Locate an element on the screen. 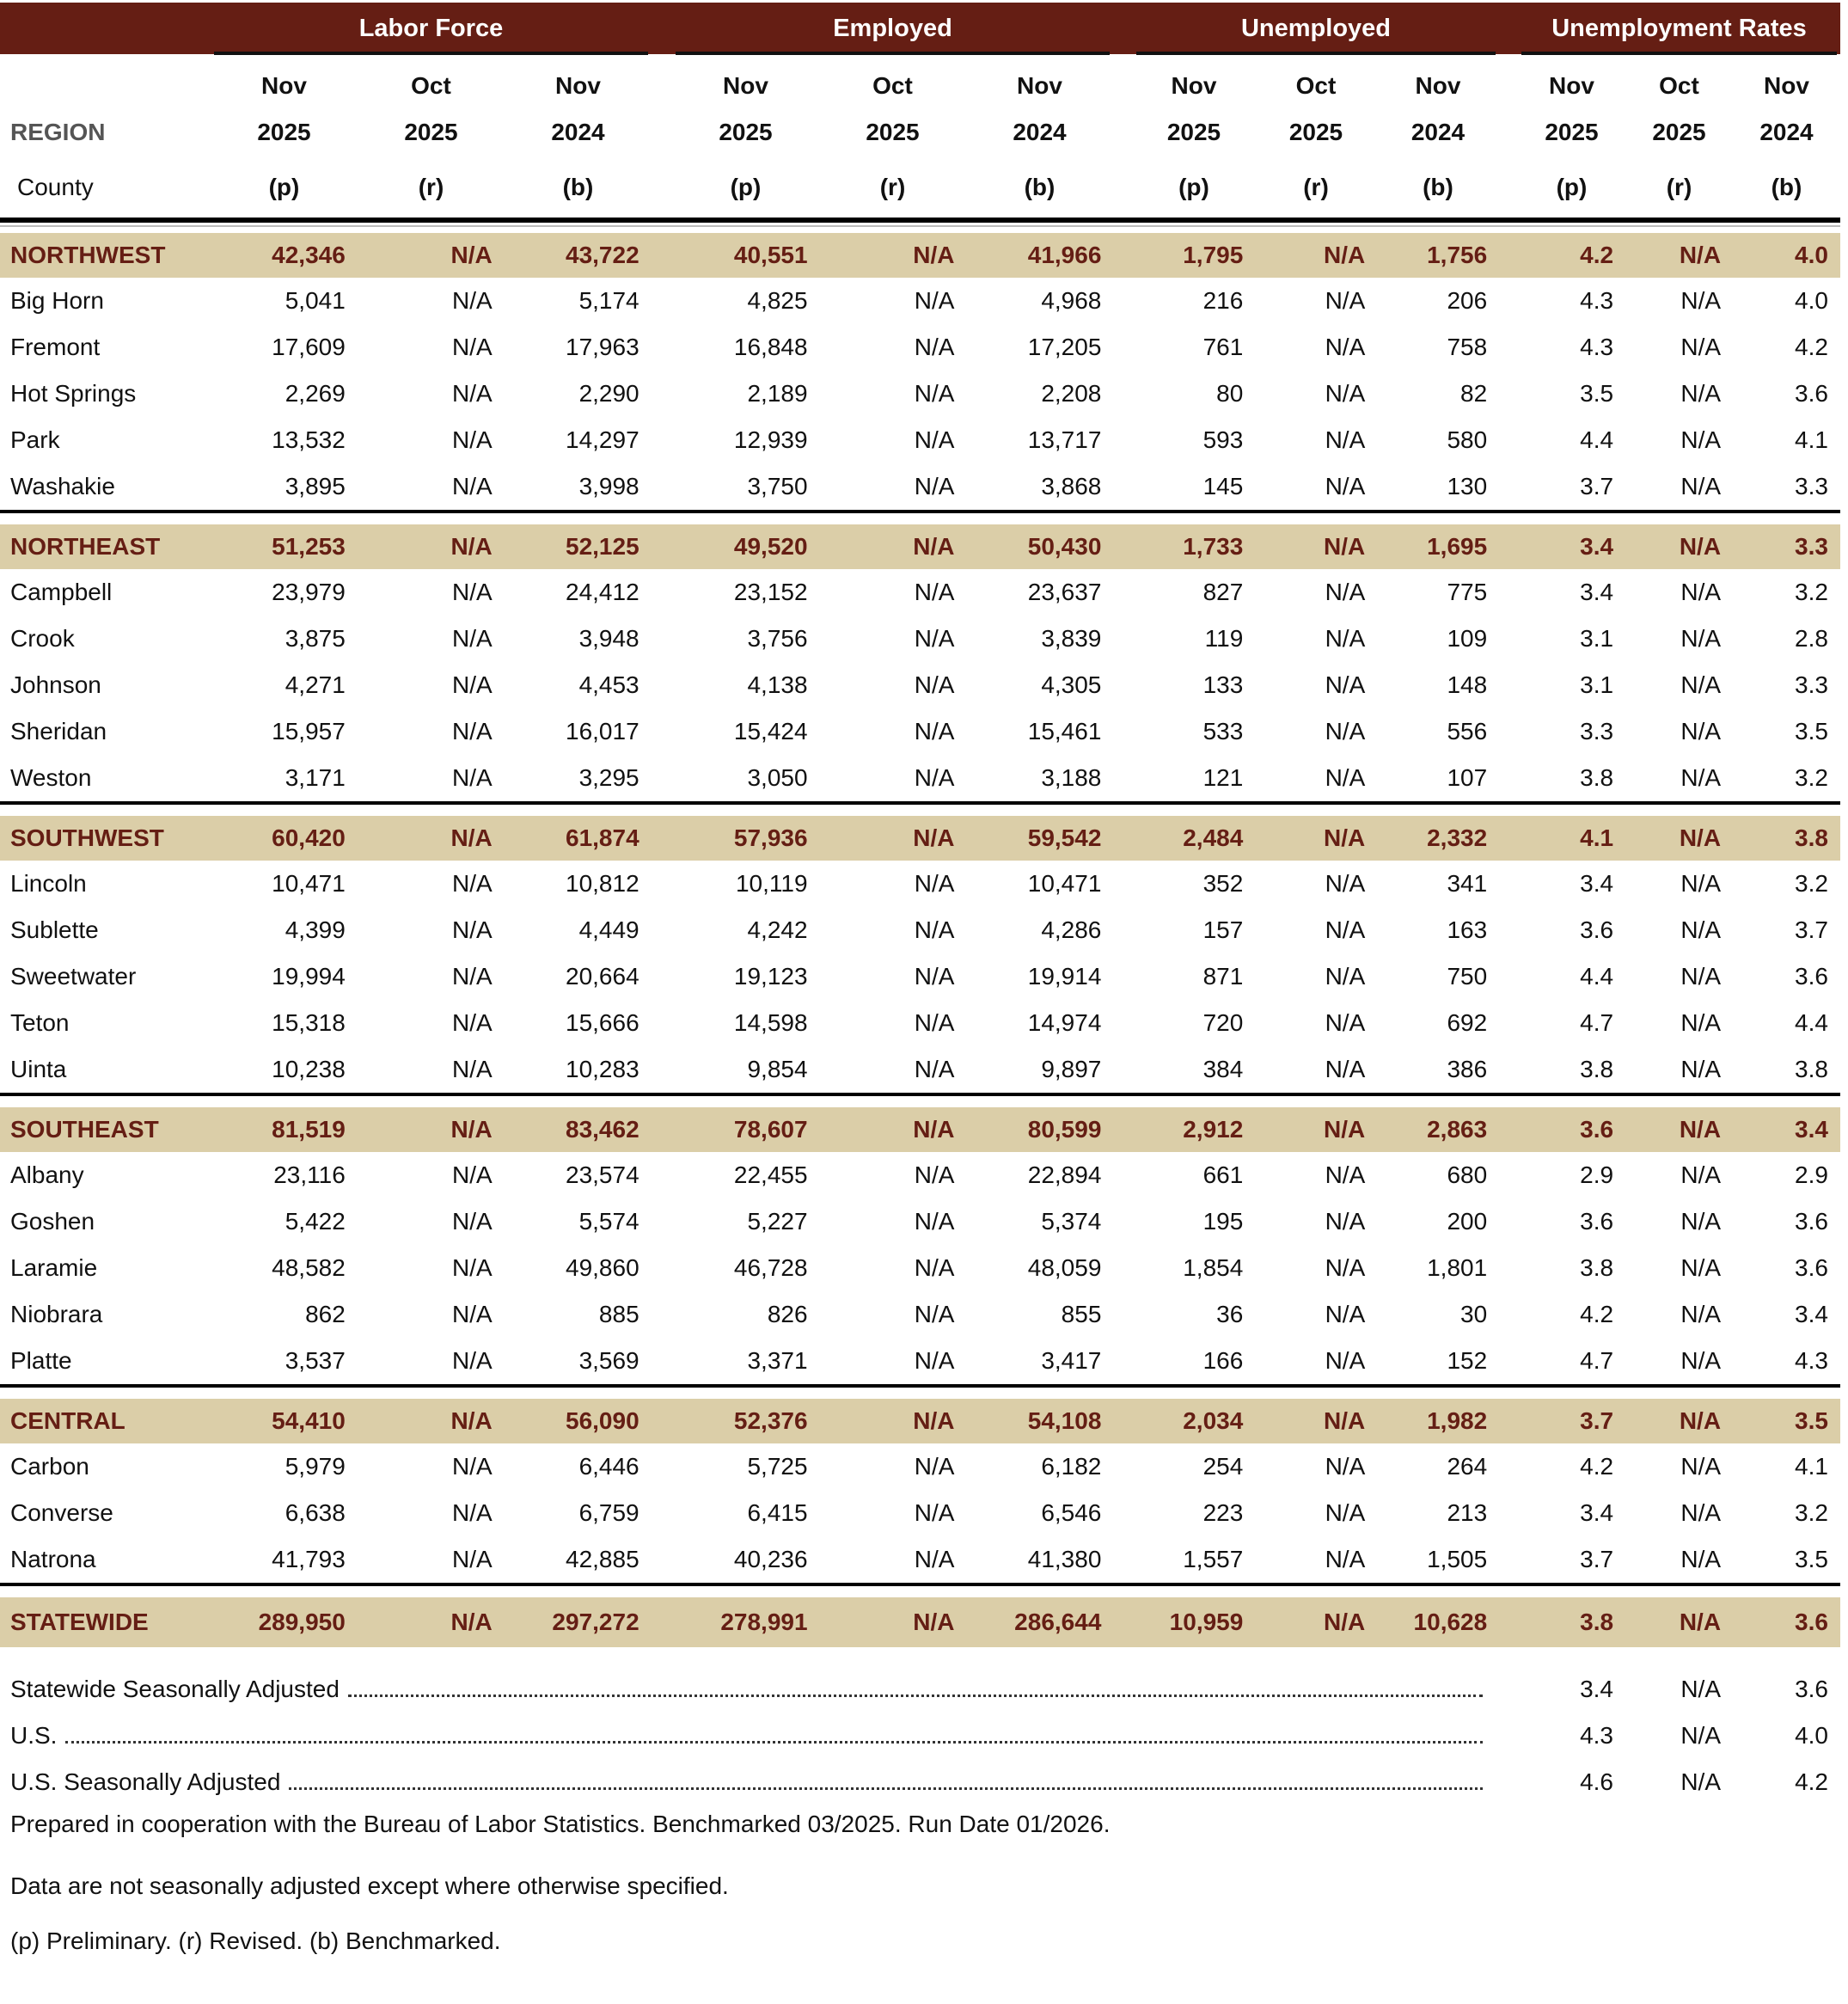 The image size is (1848, 2004). value-cell: 56,090 is located at coordinates (603, 1420).